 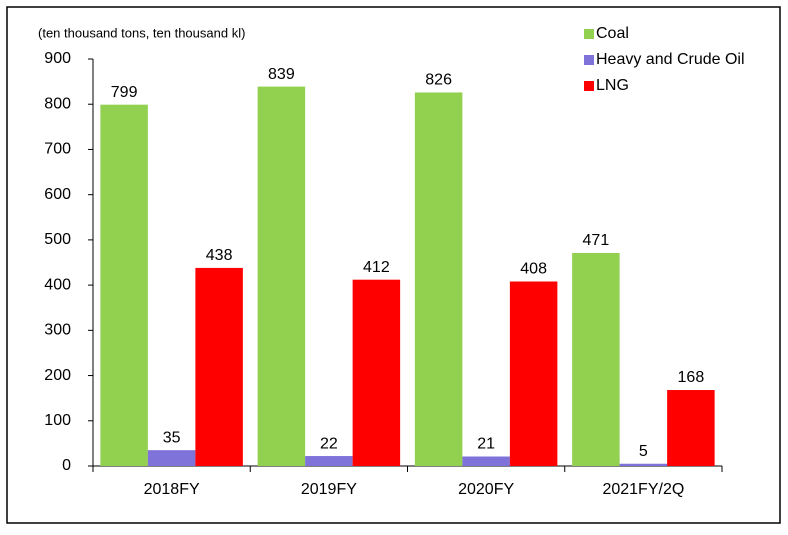 What do you see at coordinates (141, 32) in the screenshot?
I see `y-axis-label: (ten thousand tons, ten thousand kl)` at bounding box center [141, 32].